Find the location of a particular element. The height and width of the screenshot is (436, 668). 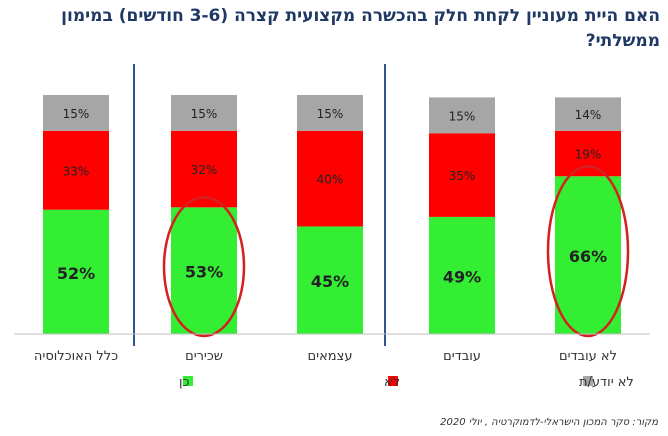

data-label: 32% is located at coordinates (204, 170).